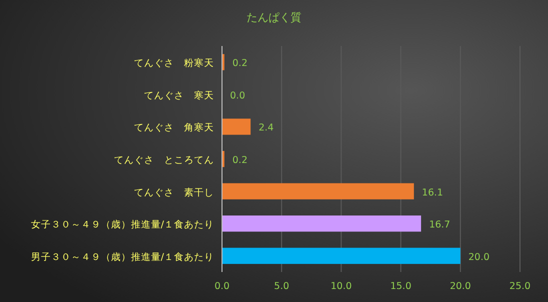 The image size is (548, 302). I want to click on y-tick-label: てんぐさ 角寒天, so click(174, 128).